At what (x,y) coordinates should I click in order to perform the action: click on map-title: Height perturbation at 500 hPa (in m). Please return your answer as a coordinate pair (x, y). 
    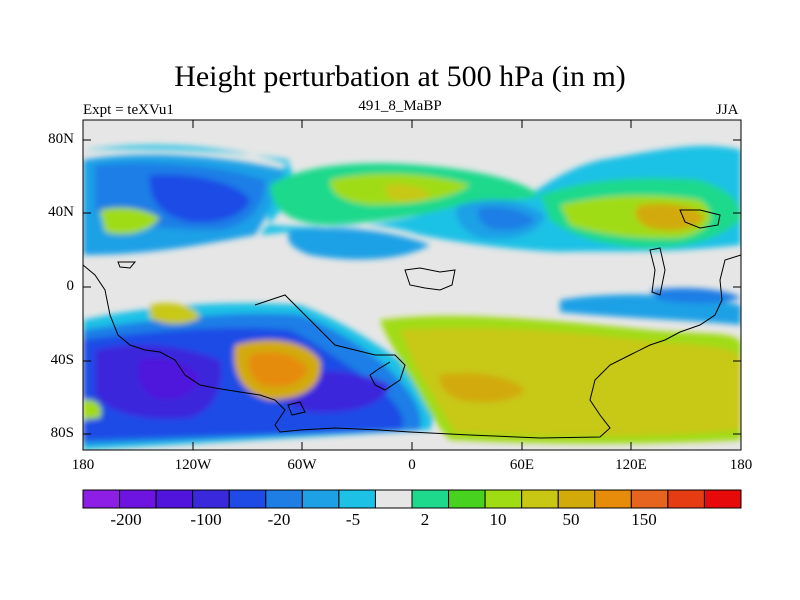
    Looking at the image, I should click on (400, 76).